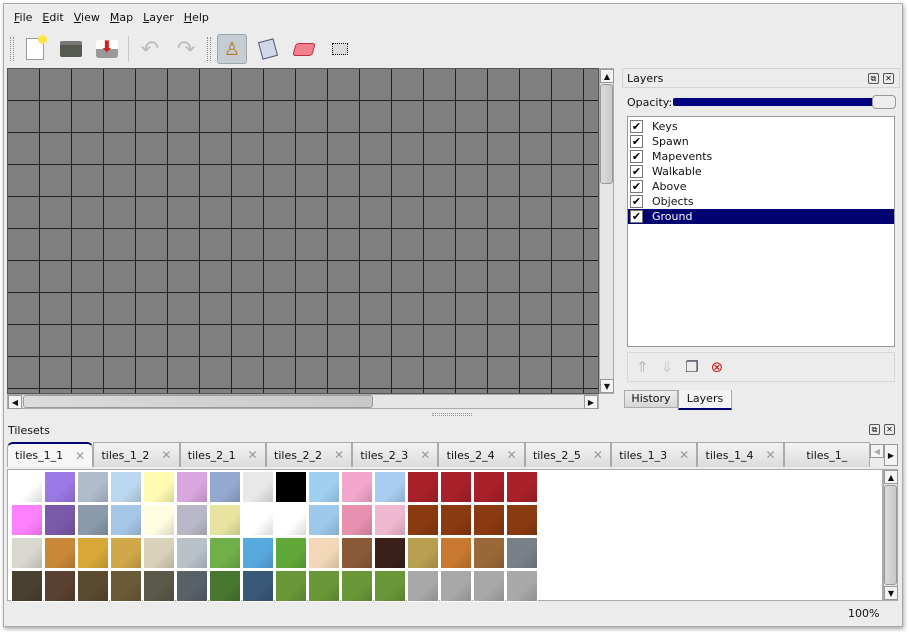 The width and height of the screenshot is (909, 632). What do you see at coordinates (121, 17) in the screenshot?
I see `menu-map: Map` at bounding box center [121, 17].